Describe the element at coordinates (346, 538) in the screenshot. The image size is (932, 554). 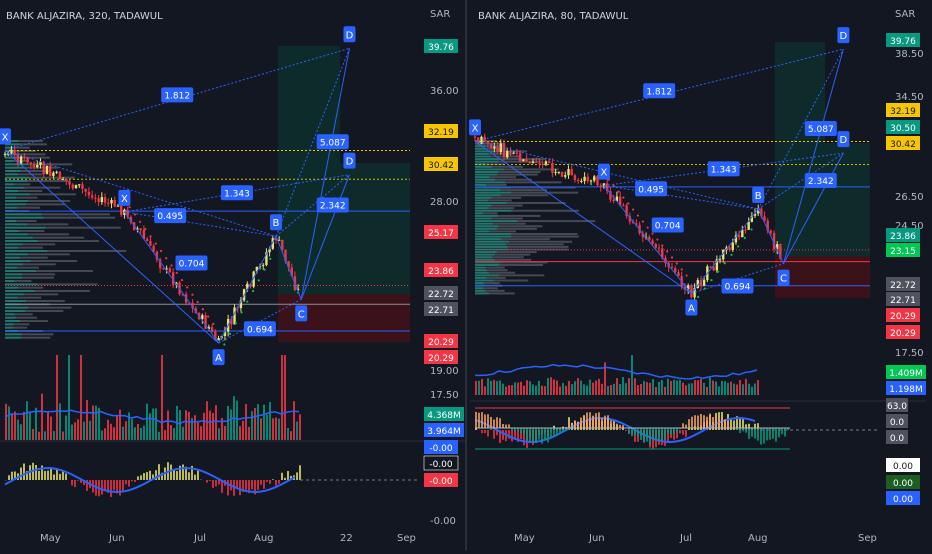
I see `left-x-tick: 22` at that location.